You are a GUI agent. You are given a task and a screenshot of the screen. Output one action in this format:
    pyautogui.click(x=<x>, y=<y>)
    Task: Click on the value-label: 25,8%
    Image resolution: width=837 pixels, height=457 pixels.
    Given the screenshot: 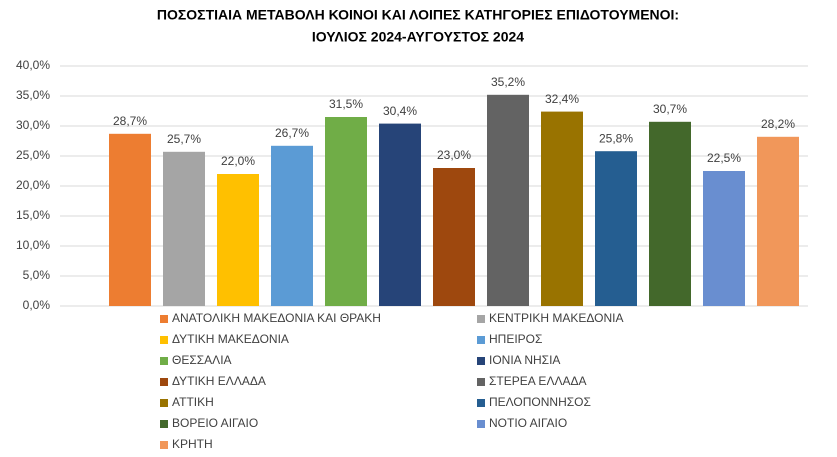 What is the action you would take?
    pyautogui.click(x=616, y=138)
    